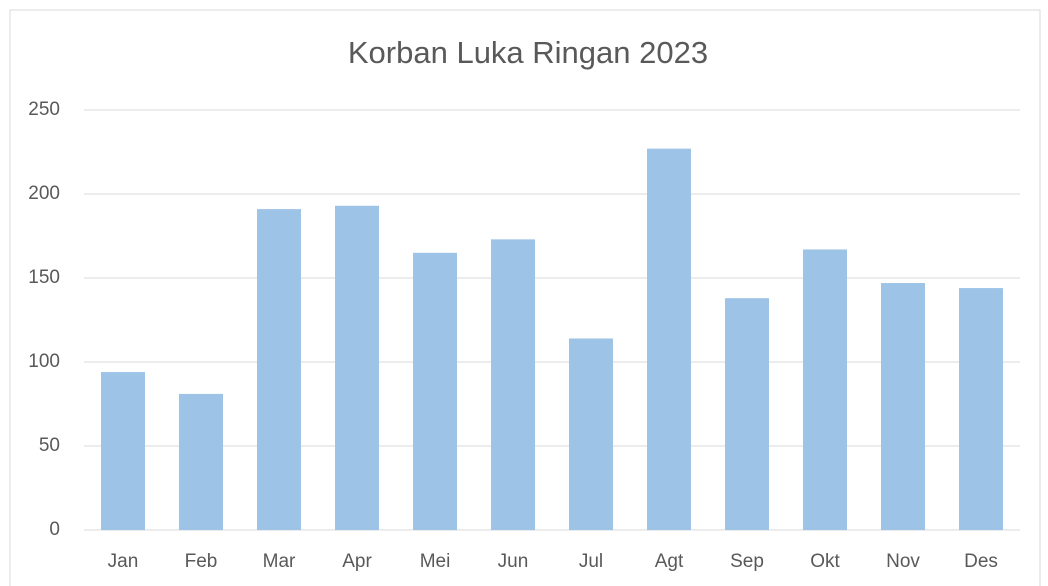  What do you see at coordinates (903, 561) in the screenshot?
I see `x-tick-label: Nov` at bounding box center [903, 561].